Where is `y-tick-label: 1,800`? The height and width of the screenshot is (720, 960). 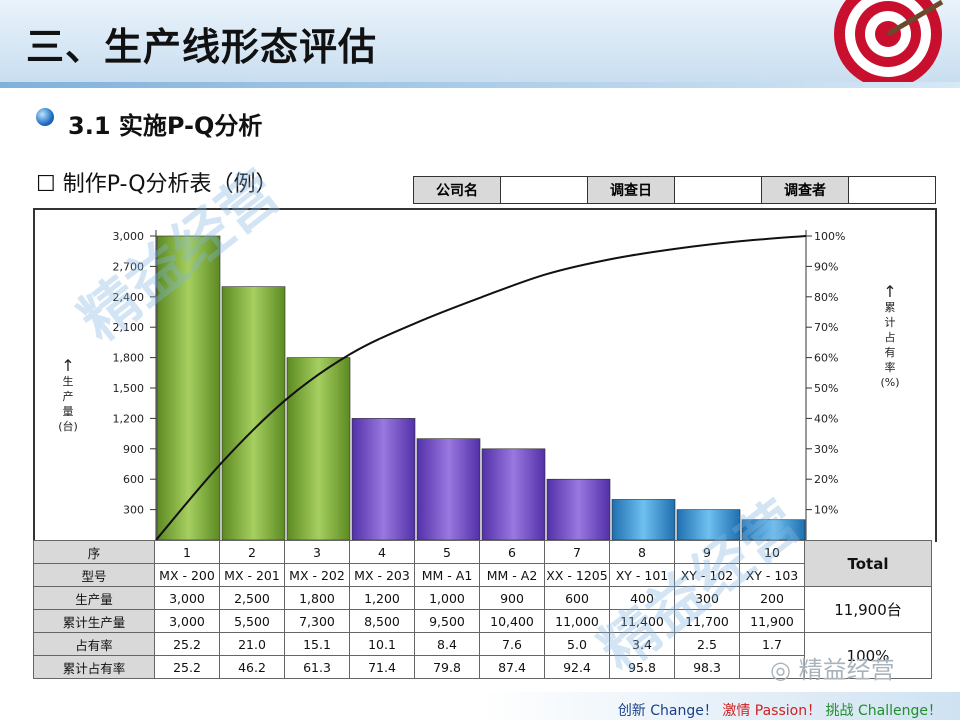
y-tick-label: 1,800 is located at coordinates (129, 358).